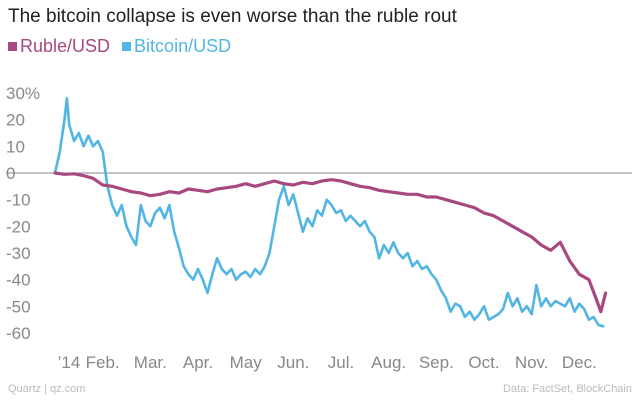 This screenshot has height=400, width=640. Describe the element at coordinates (388, 362) in the screenshot. I see `x-tick-label: Aug.` at that location.